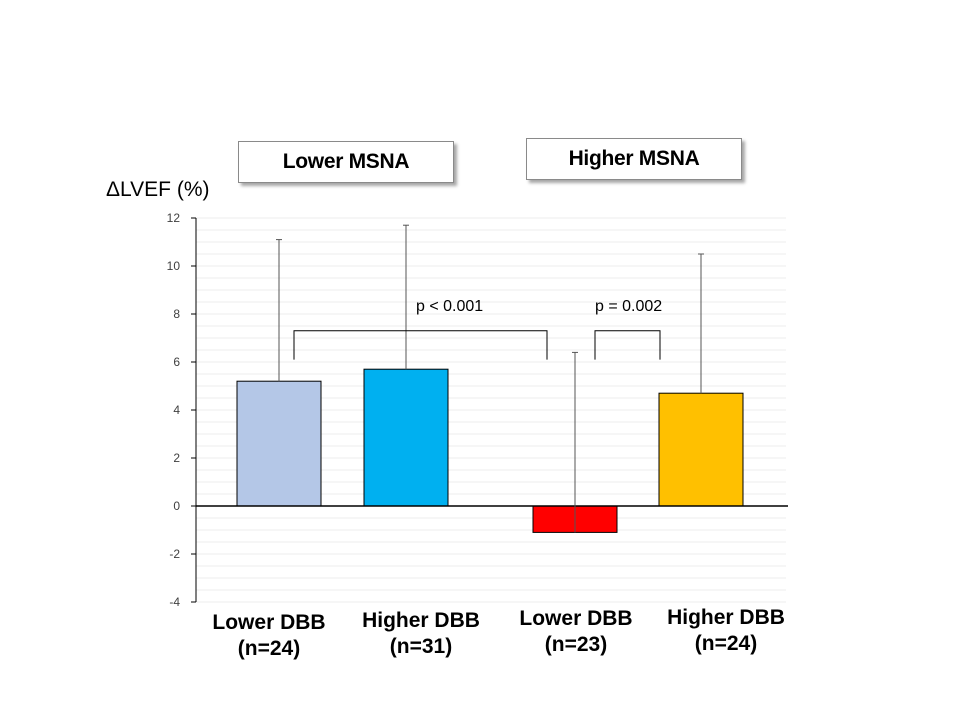  I want to click on category-label-1-line2: (n=31), so click(421, 646).